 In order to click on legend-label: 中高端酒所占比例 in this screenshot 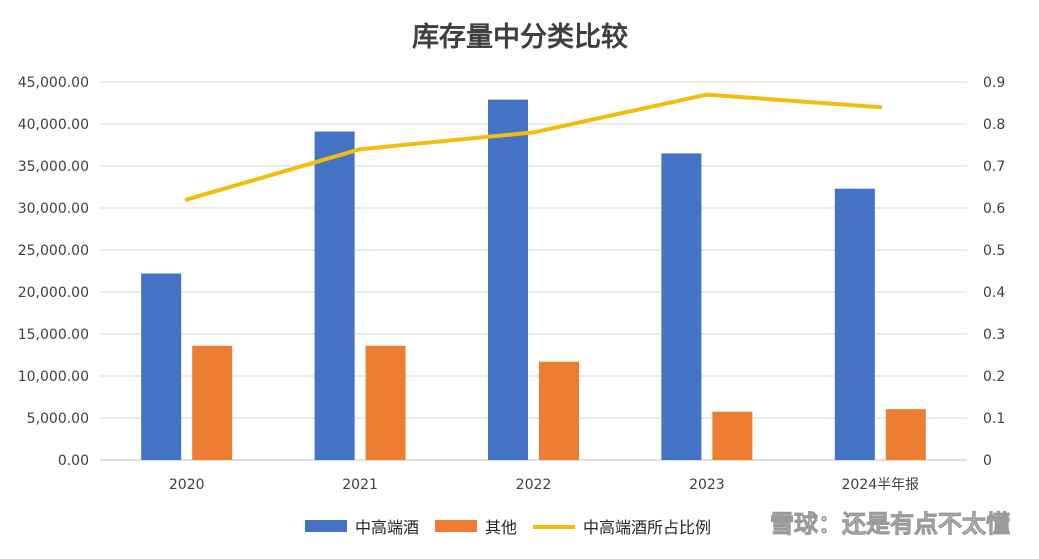, I will do `click(647, 527)`.